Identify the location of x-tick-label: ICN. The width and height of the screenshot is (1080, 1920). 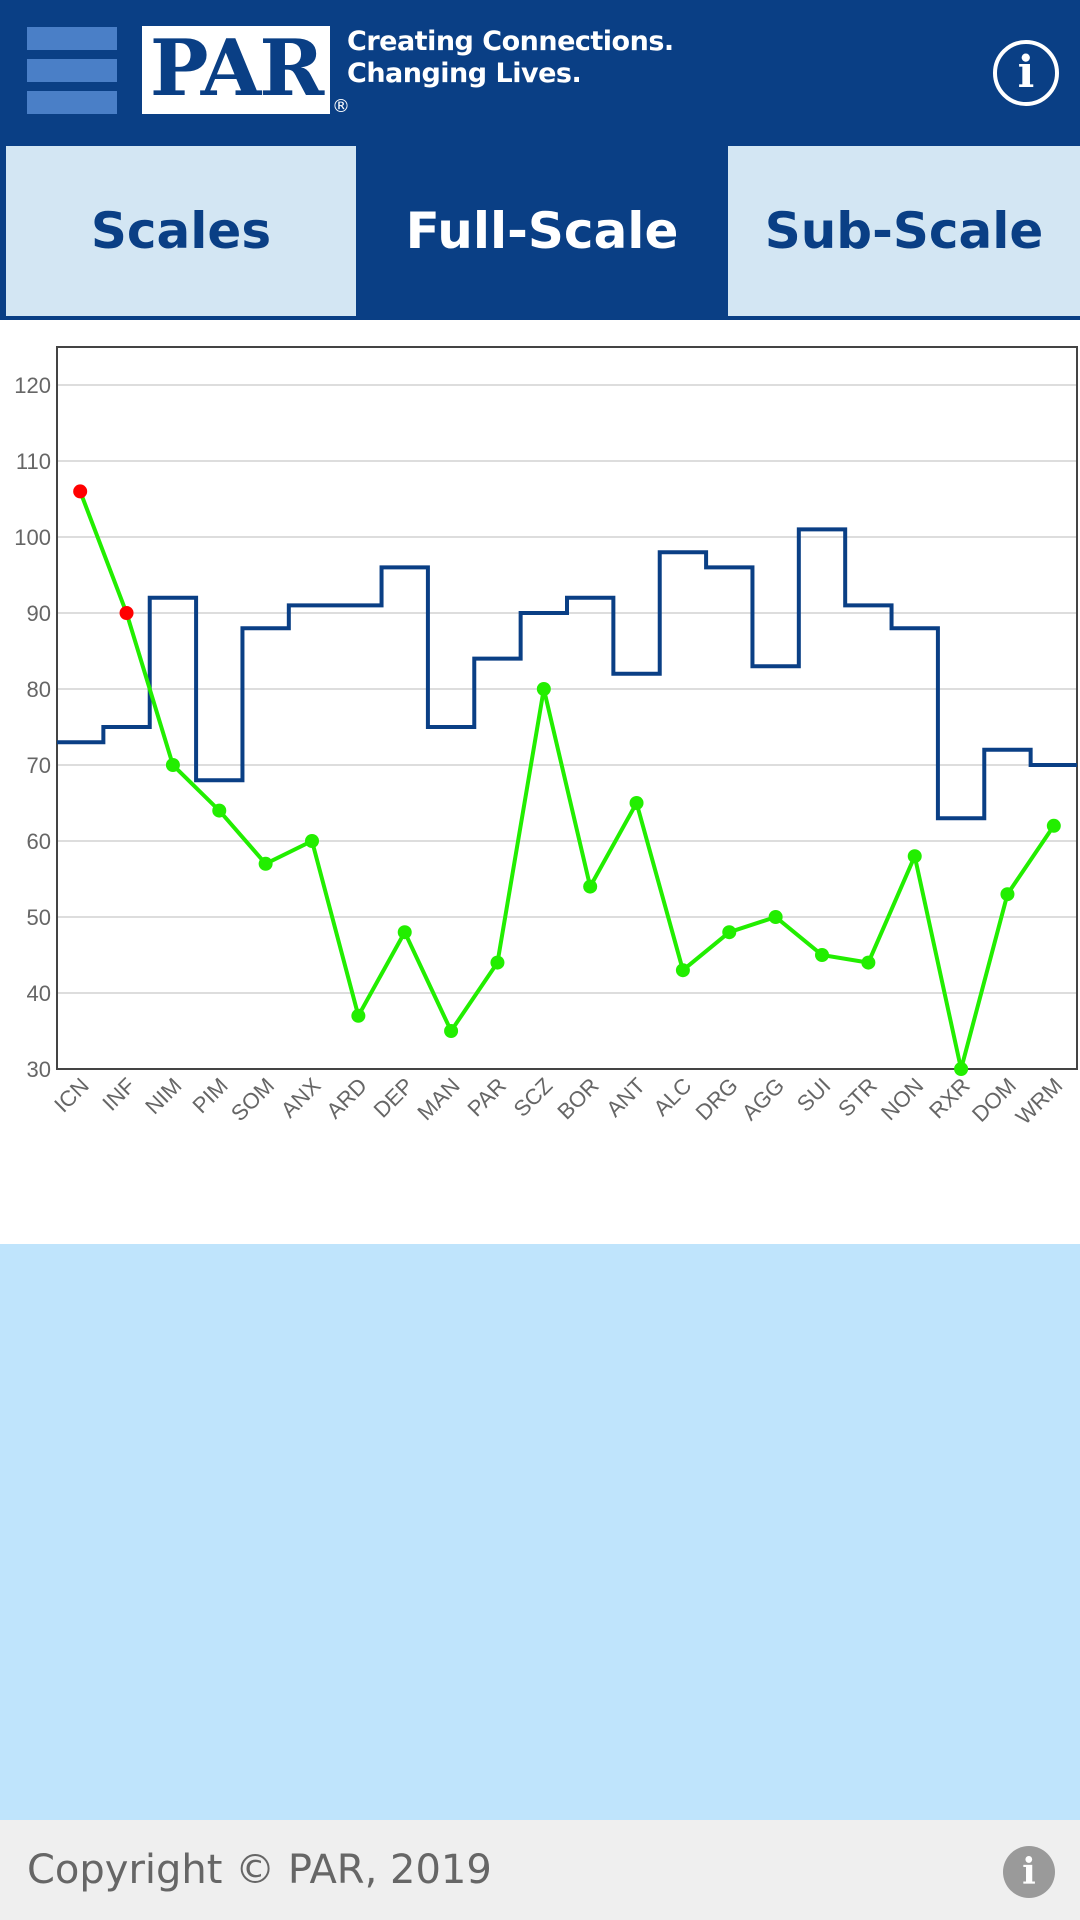
(71, 1095).